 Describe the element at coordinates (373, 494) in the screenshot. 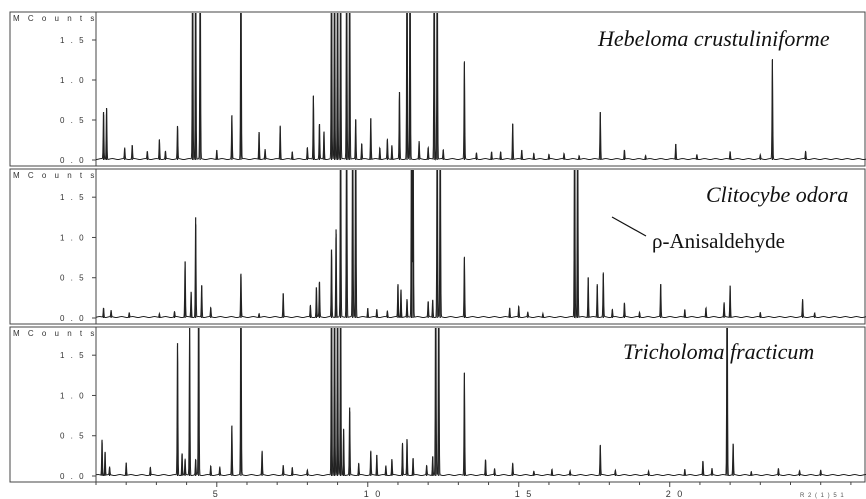

I see `x-tick-label: 1 0` at that location.